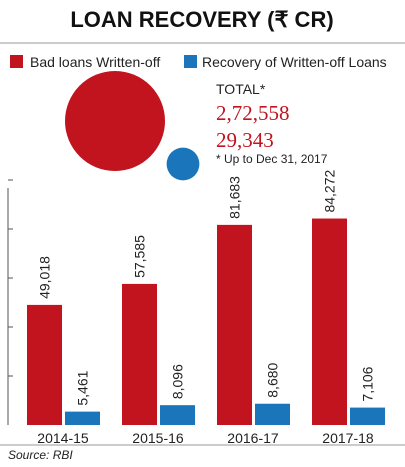  I want to click on legend-label-bad-loans: Bad loans Written-off, so click(95, 62).